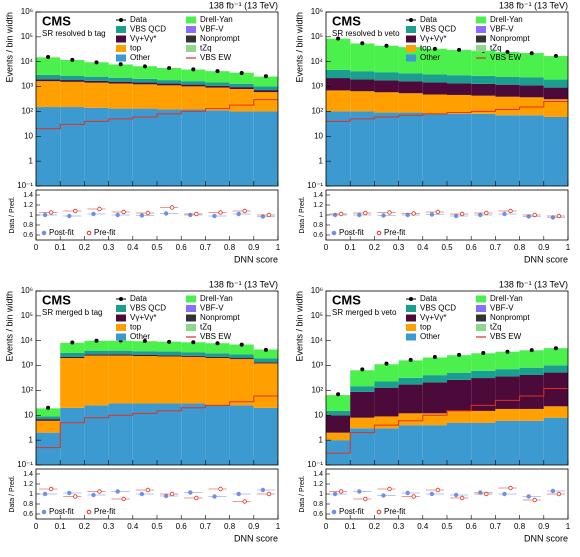 This screenshot has width=580, height=557. I want to click on legend-label: Drell-Yan, so click(506, 298).